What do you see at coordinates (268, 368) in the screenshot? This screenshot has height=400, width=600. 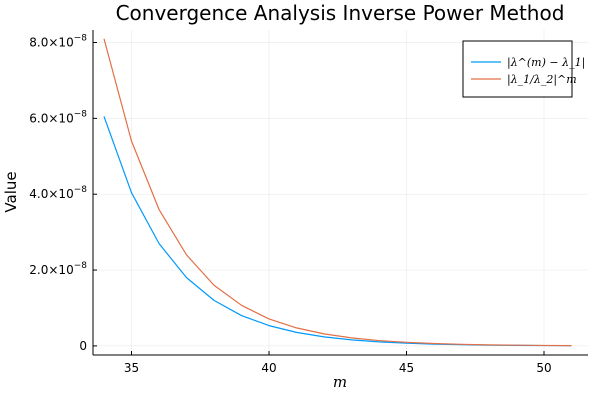 I see `x-tick-label: 40` at bounding box center [268, 368].